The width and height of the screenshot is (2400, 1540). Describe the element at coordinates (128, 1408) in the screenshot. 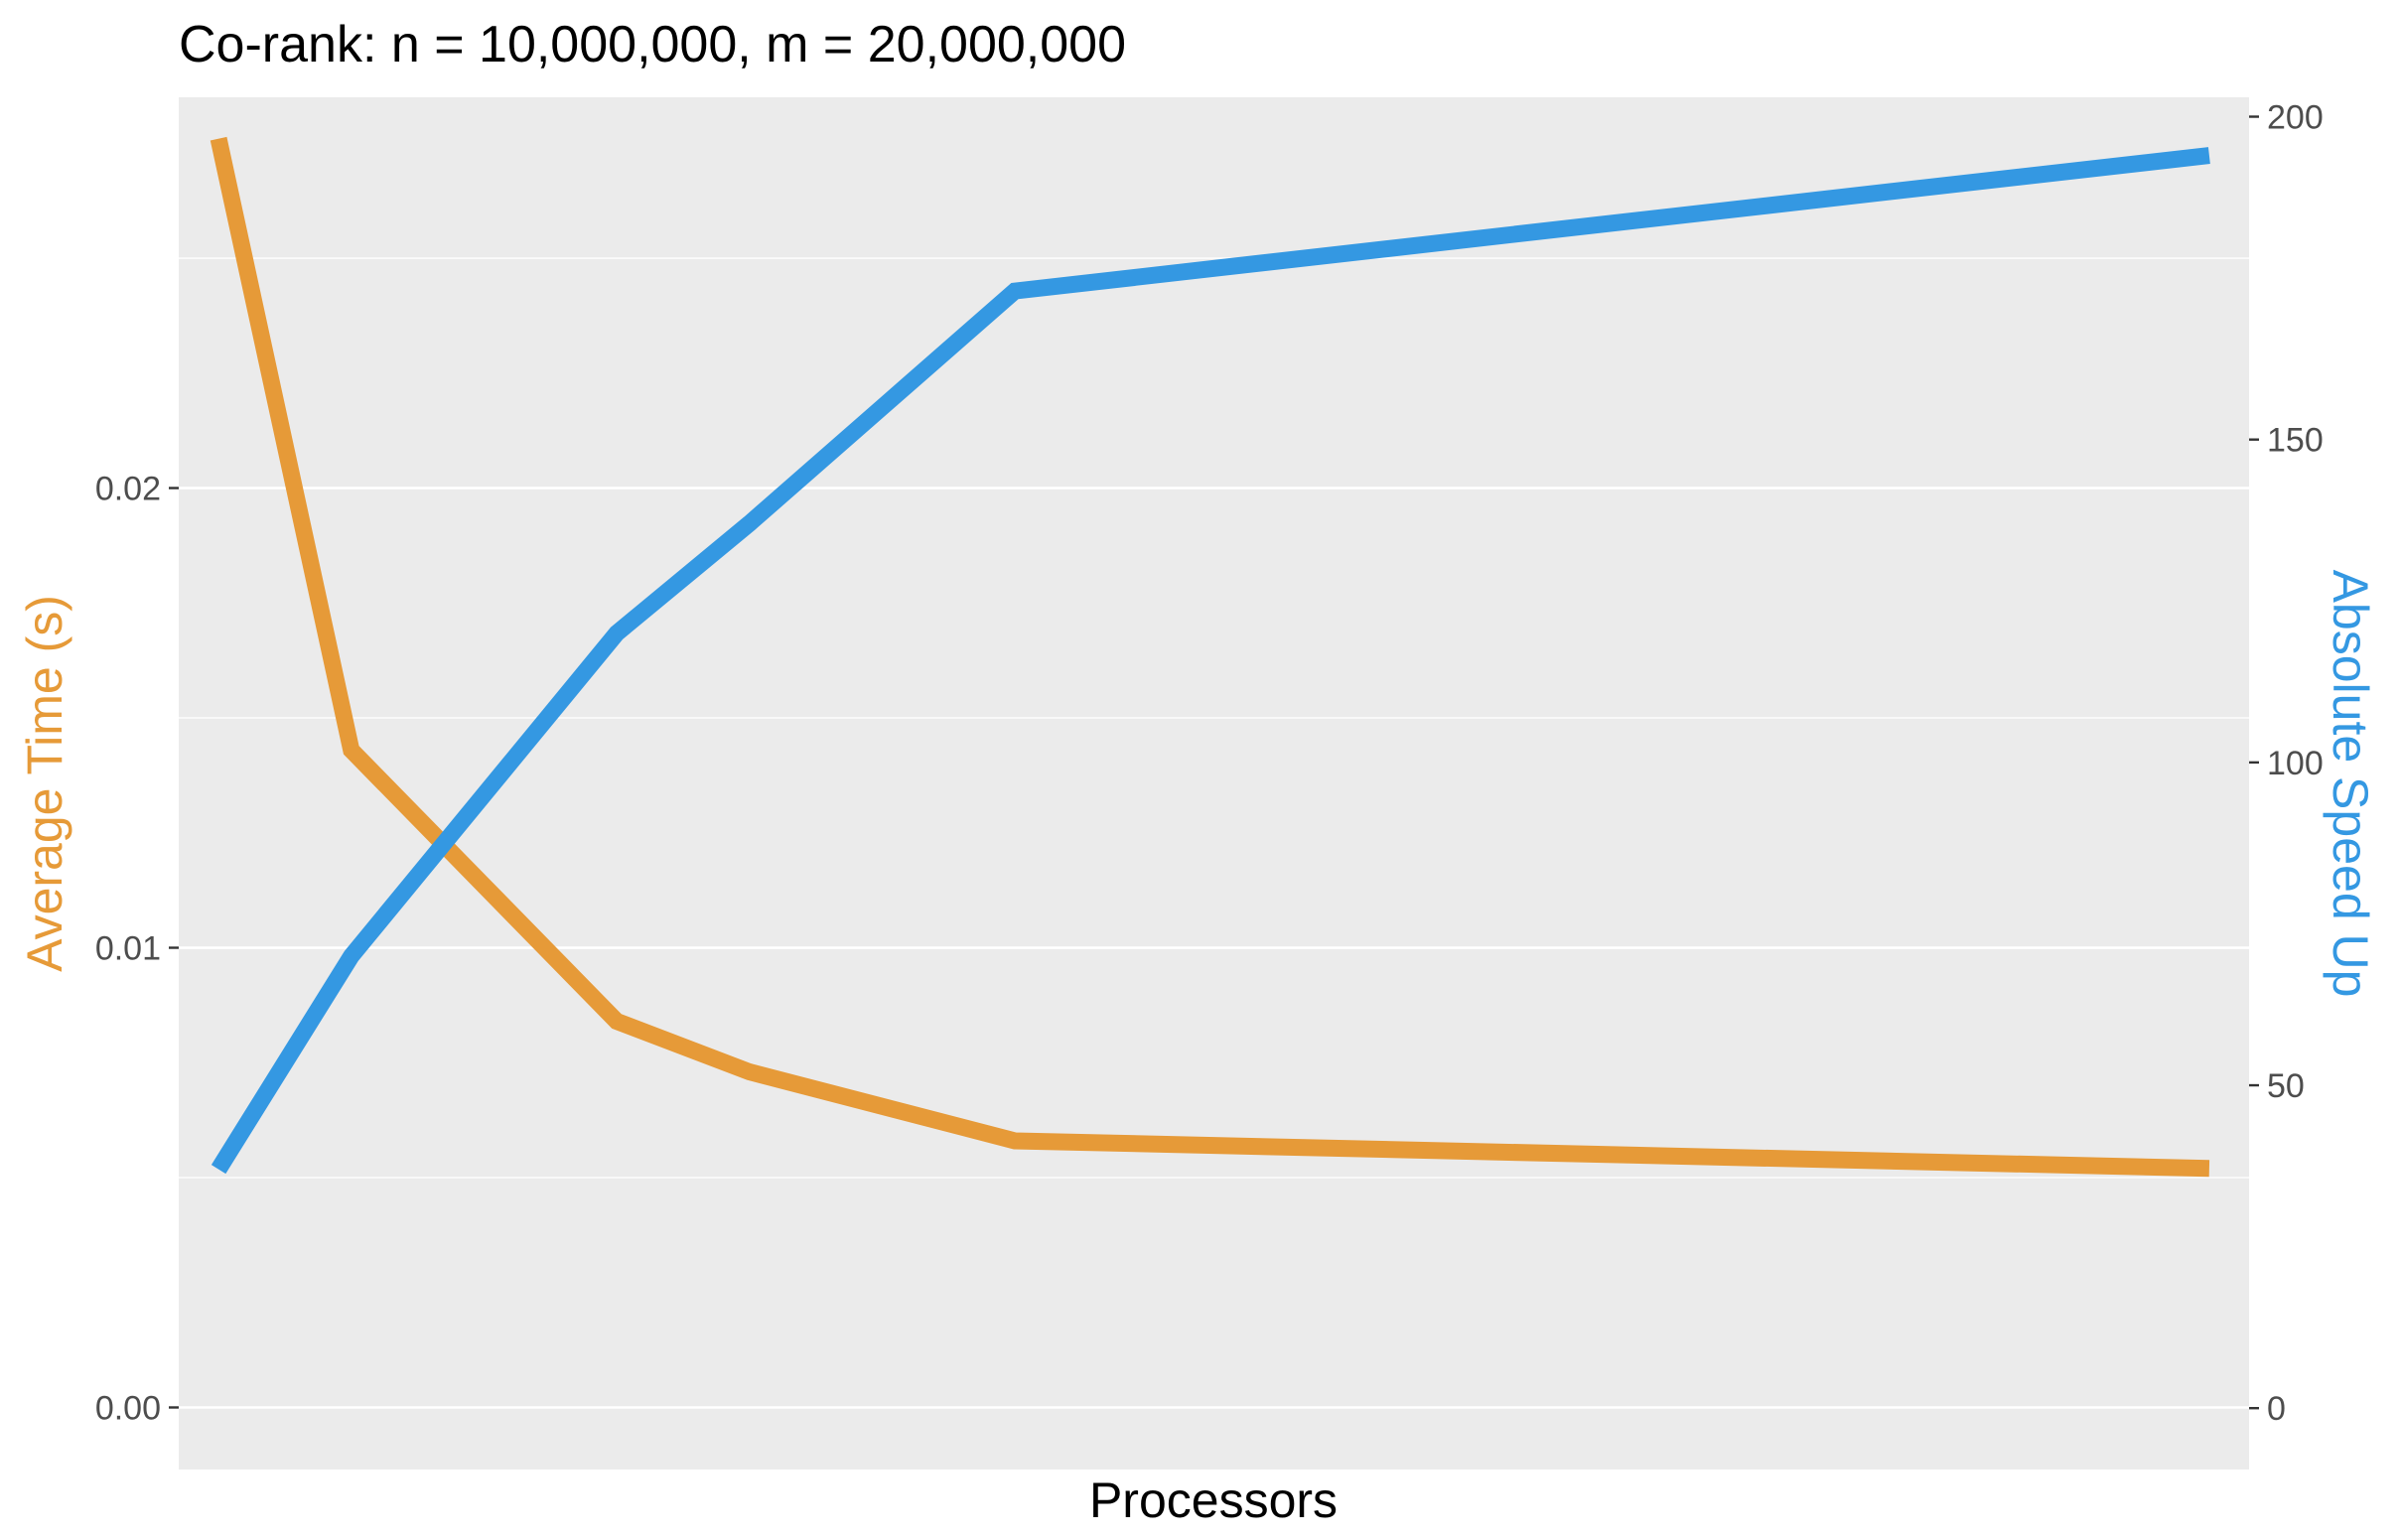

I see `left-tick-label: 0.00` at that location.